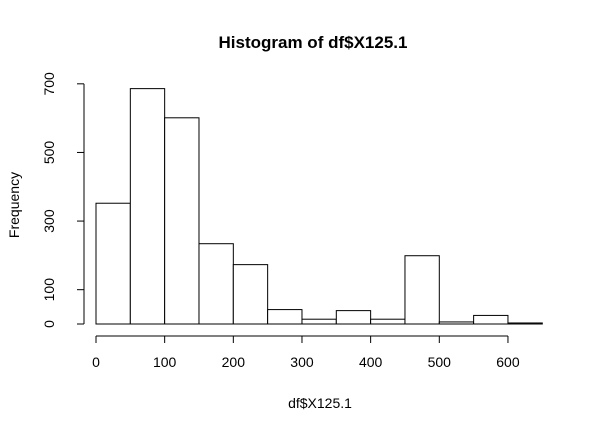  What do you see at coordinates (14, 205) in the screenshot?
I see `y-axis-label: Frequency` at bounding box center [14, 205].